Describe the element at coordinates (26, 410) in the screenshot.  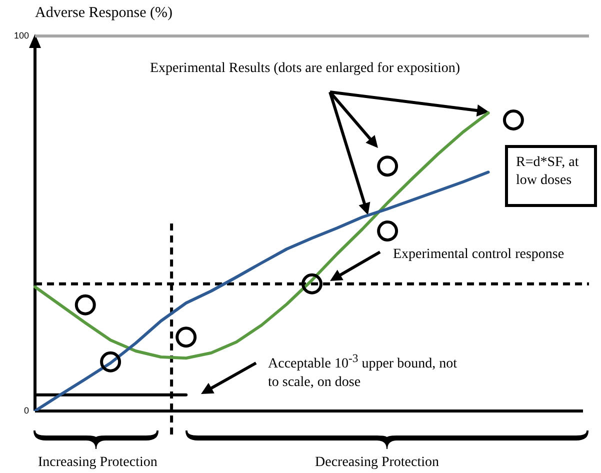
I see `y-tick-label: 0` at that location.